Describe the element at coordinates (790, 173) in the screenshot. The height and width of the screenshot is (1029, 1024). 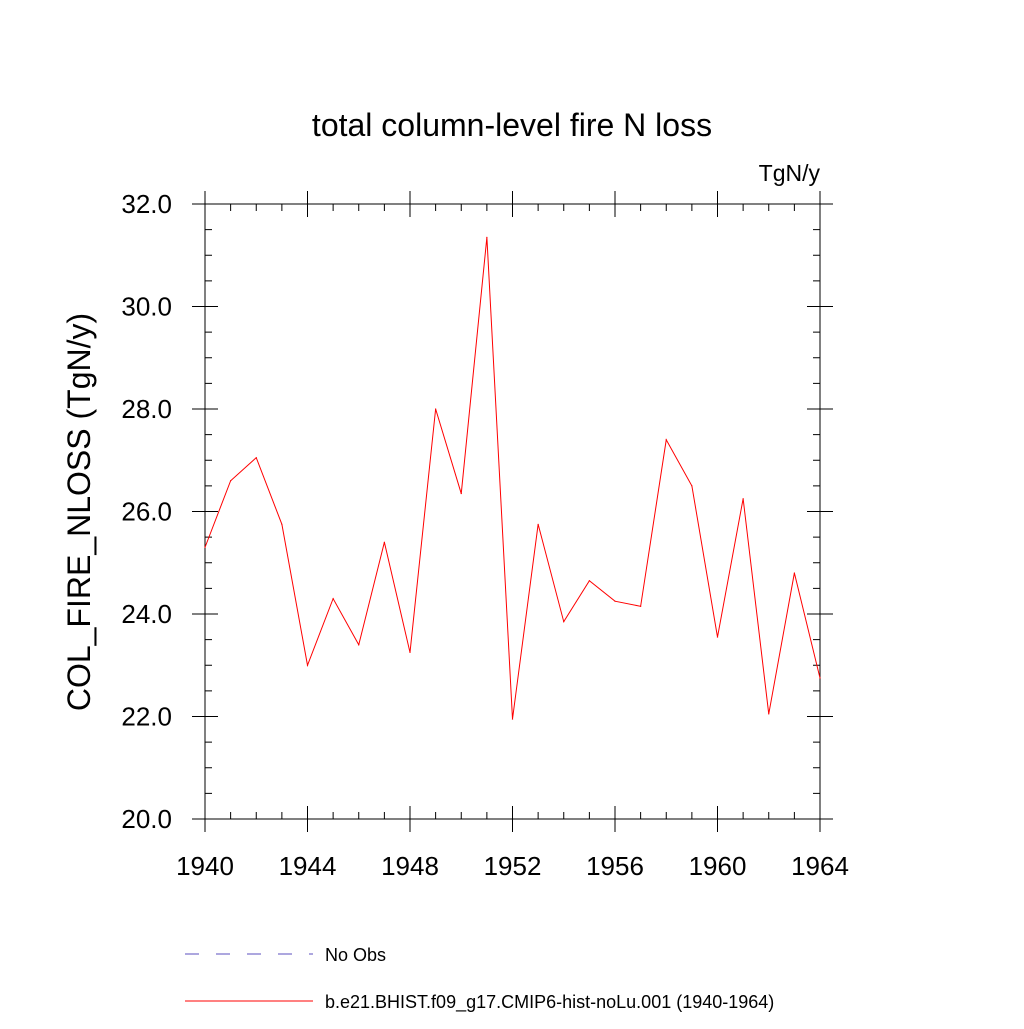
I see `units-label: TgN/y` at that location.